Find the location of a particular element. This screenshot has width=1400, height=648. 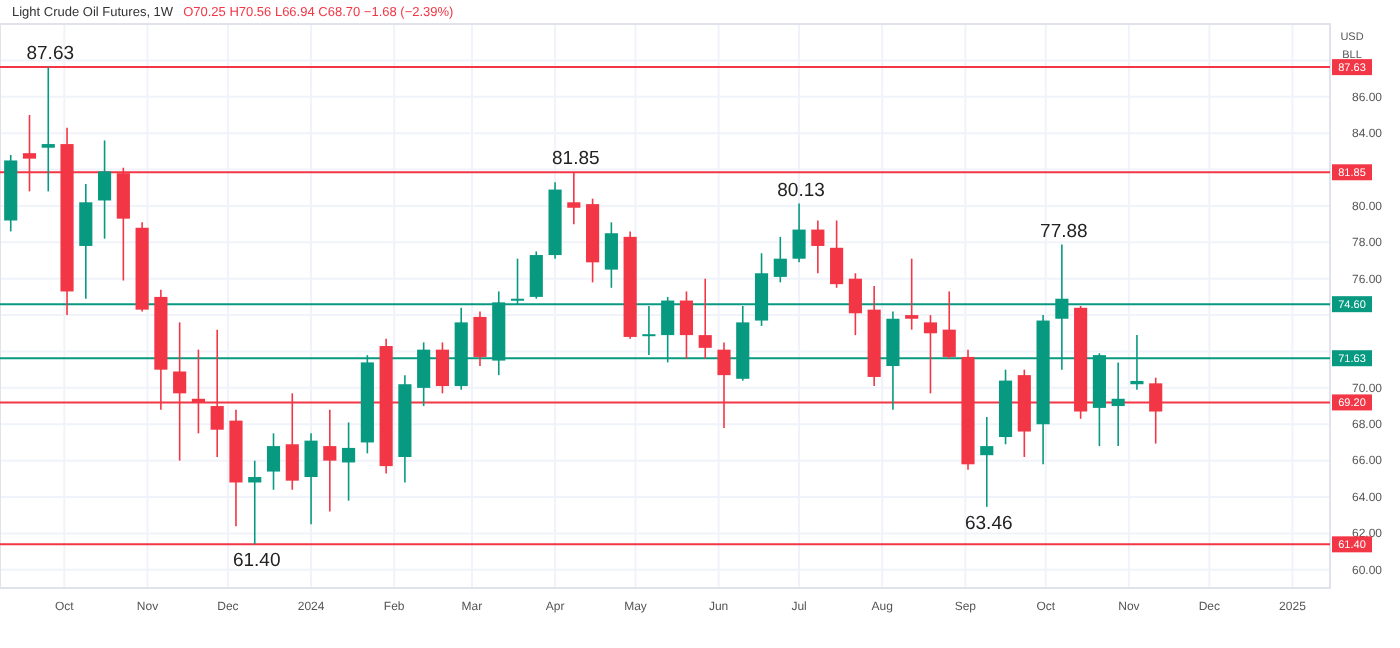

annotation: 87.63 is located at coordinates (50, 54).